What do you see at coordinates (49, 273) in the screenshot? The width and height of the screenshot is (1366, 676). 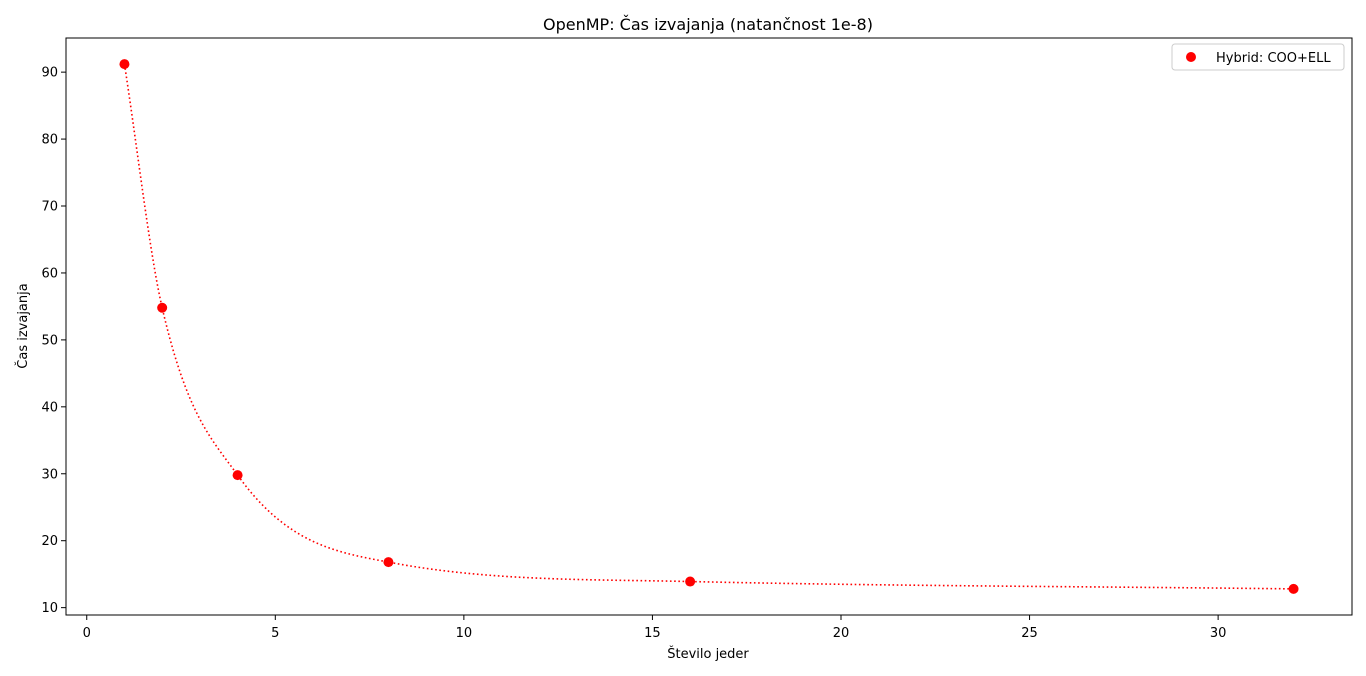 I see `y-tick-label: 60` at bounding box center [49, 273].